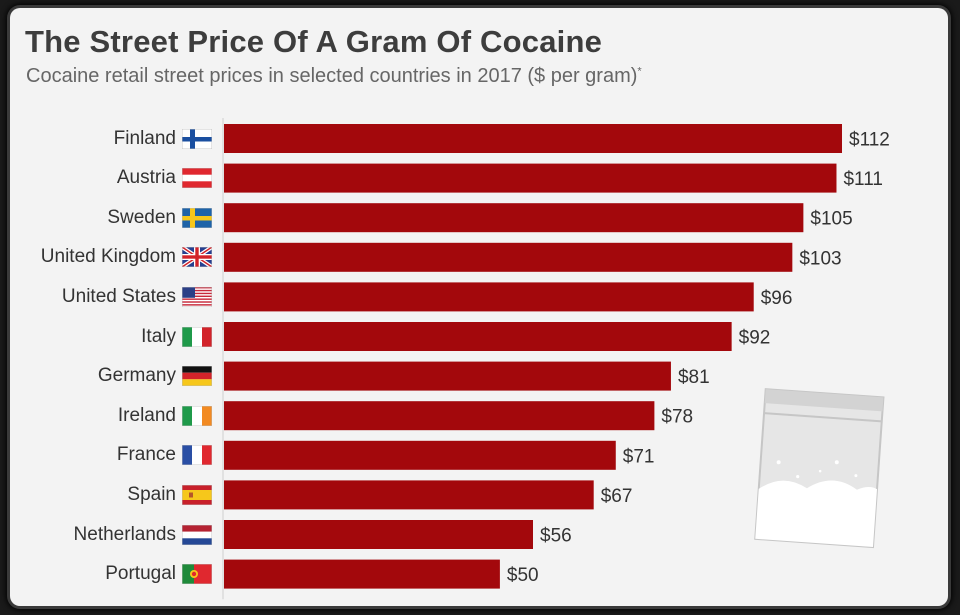 This screenshot has height=615, width=960. I want to click on category-label: Austria, so click(146, 178).